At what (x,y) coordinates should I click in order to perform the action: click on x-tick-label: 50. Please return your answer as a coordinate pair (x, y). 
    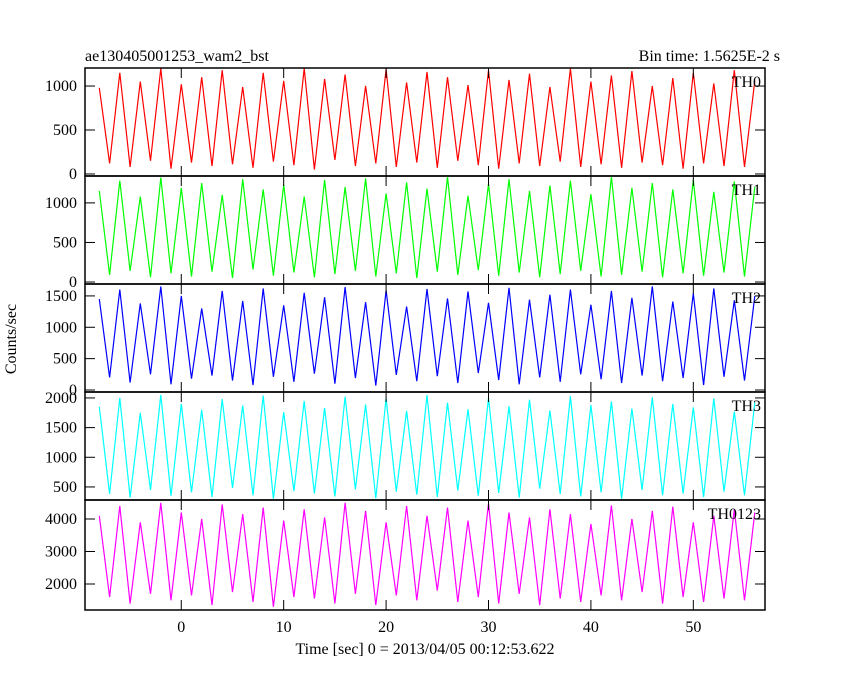
    Looking at the image, I should click on (693, 627).